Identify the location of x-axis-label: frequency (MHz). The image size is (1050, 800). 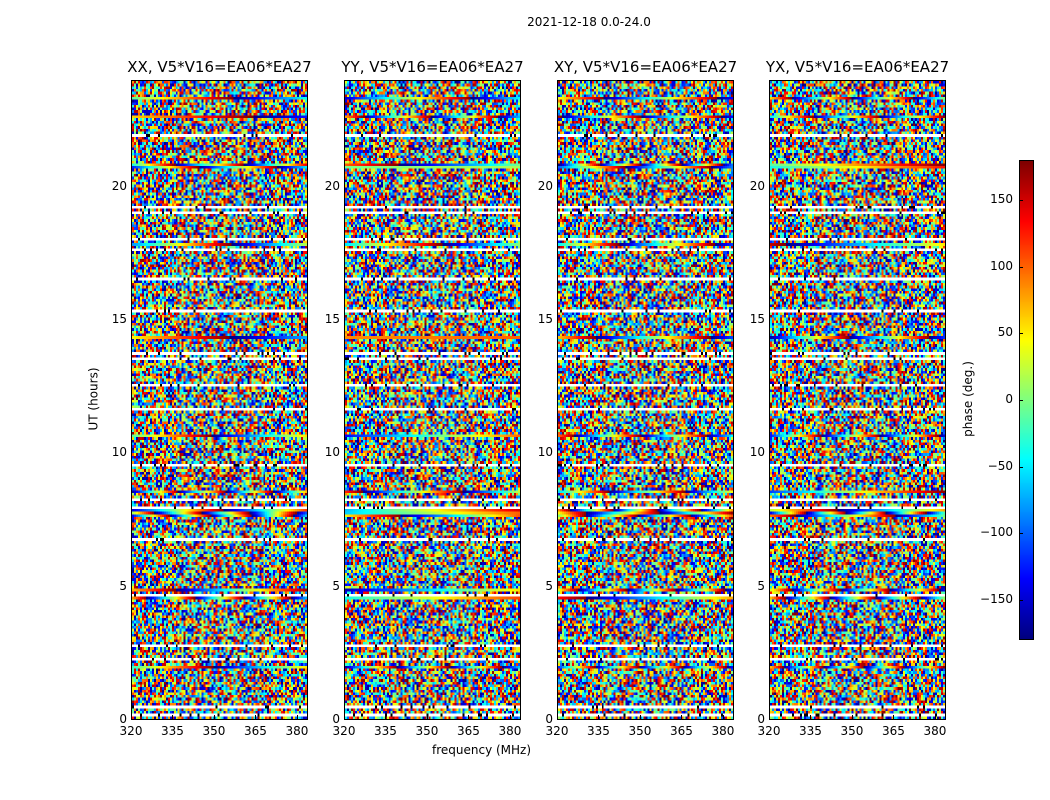
(482, 750).